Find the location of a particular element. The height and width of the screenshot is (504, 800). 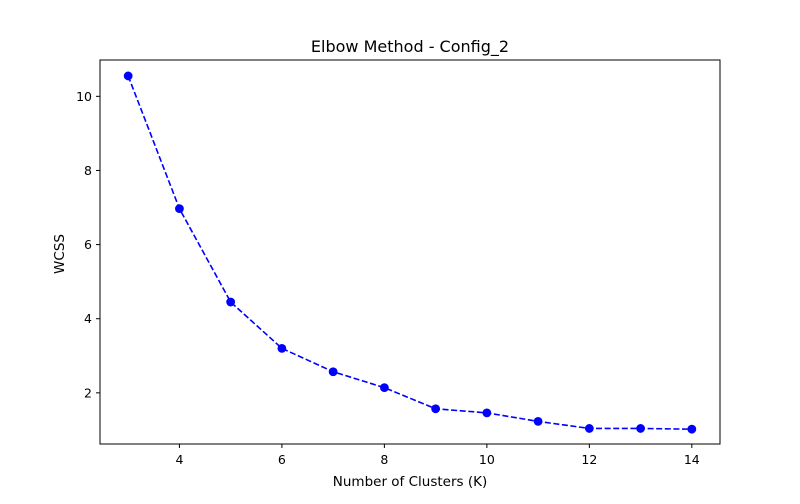

y-axis-title: WCSS is located at coordinates (60, 254).